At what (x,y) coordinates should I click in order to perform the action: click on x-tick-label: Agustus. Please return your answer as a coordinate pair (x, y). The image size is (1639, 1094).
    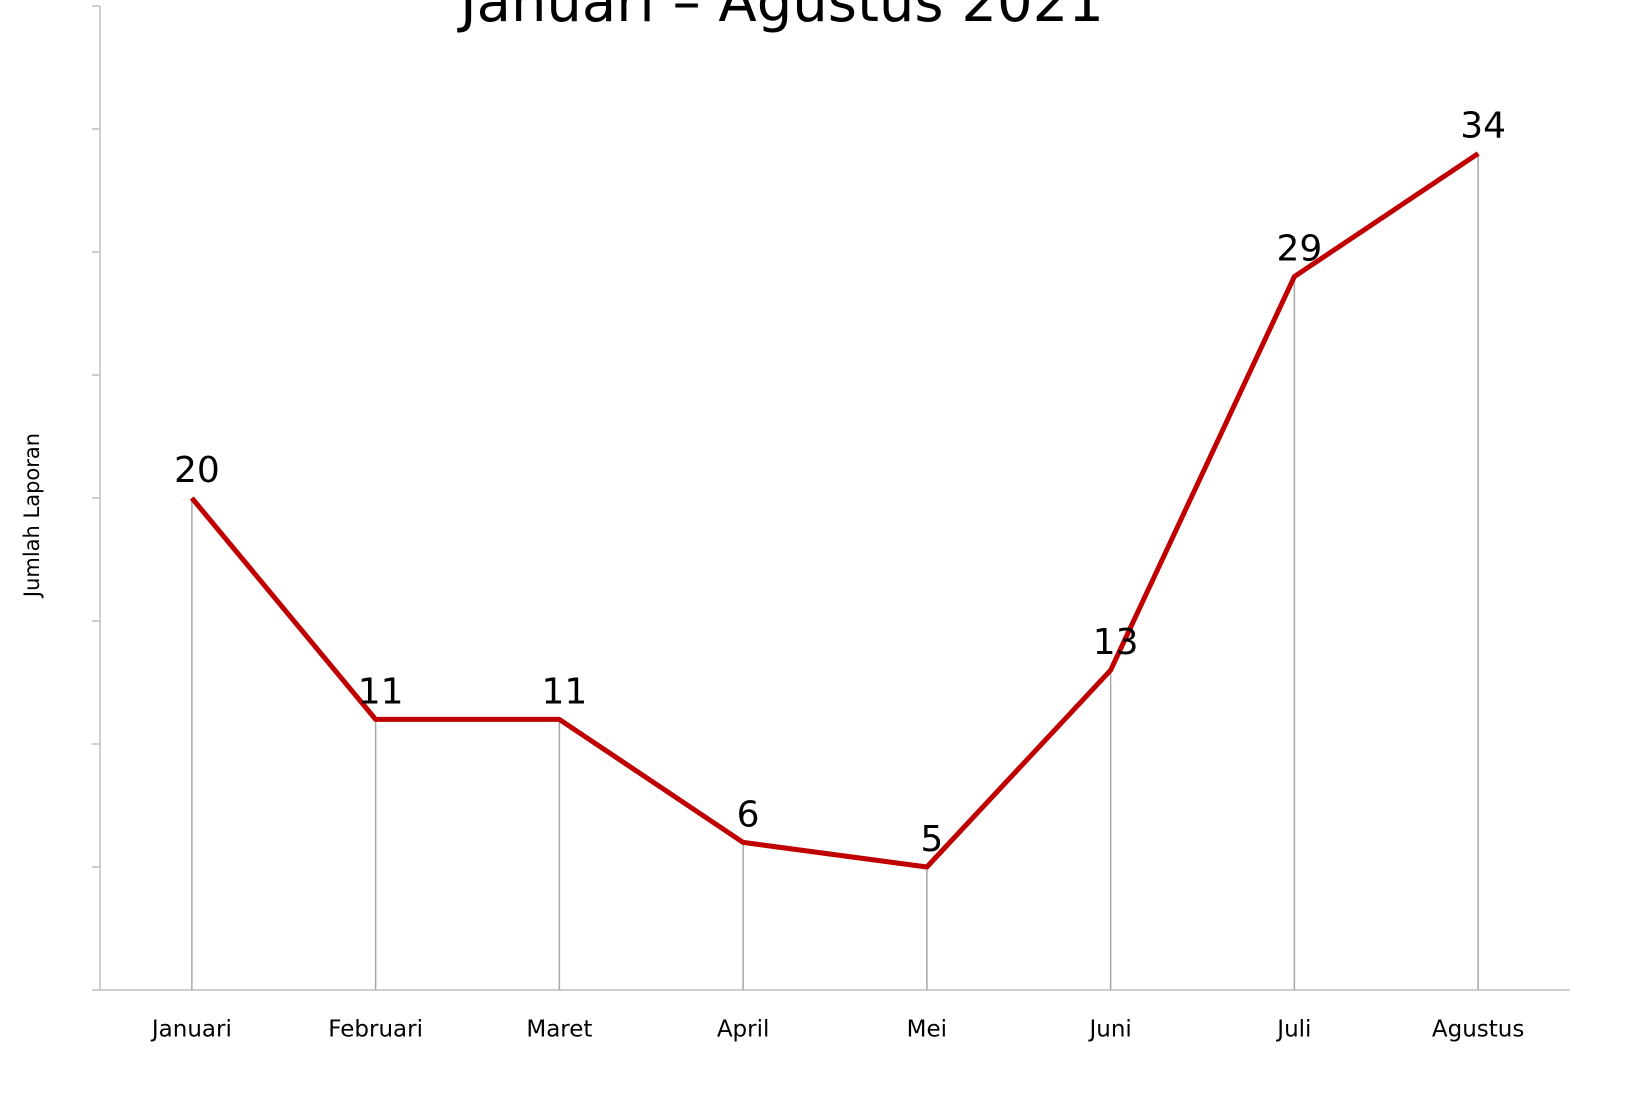
    Looking at the image, I should click on (1478, 1030).